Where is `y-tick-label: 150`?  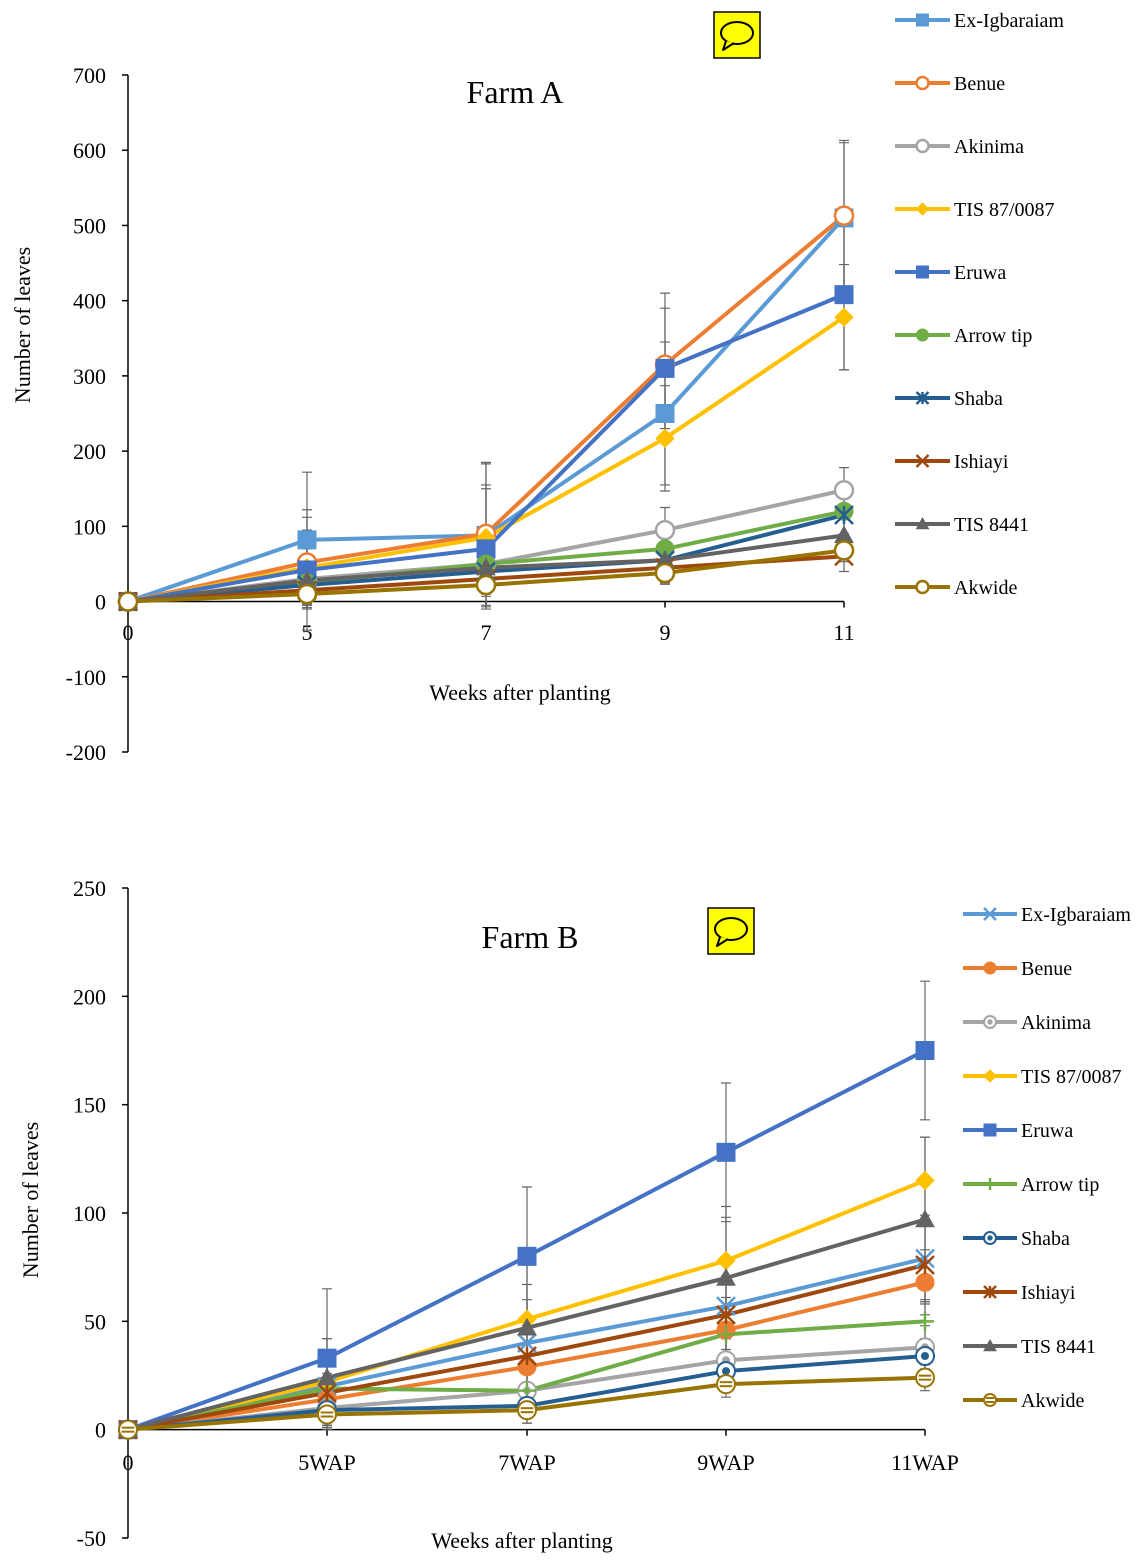 y-tick-label: 150 is located at coordinates (89, 1105).